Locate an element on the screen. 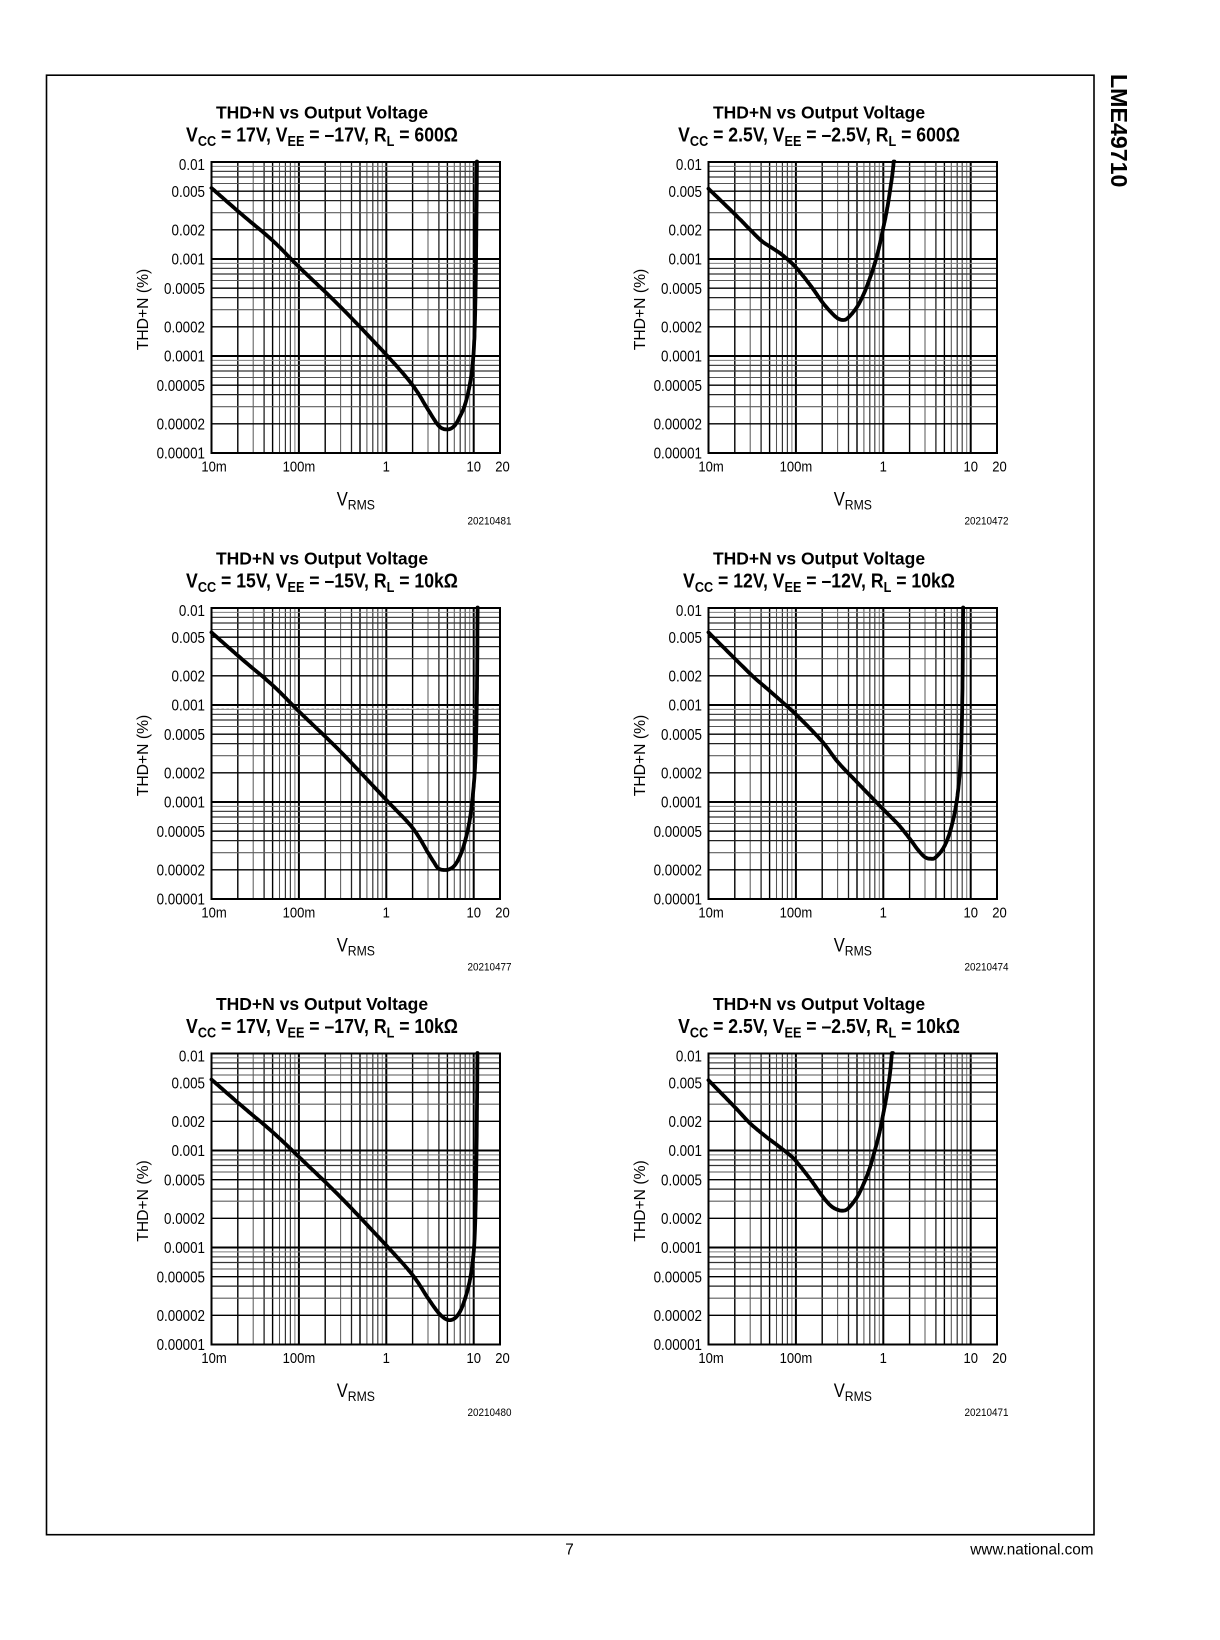 Image resolution: width=1220 pixels, height=1640 pixels. svg-text:VCC = 17V, VEE = –17V, RL = 60: VCC = 17V, VEE = –17V, RL = 600Ω is located at coordinates (322, 136).